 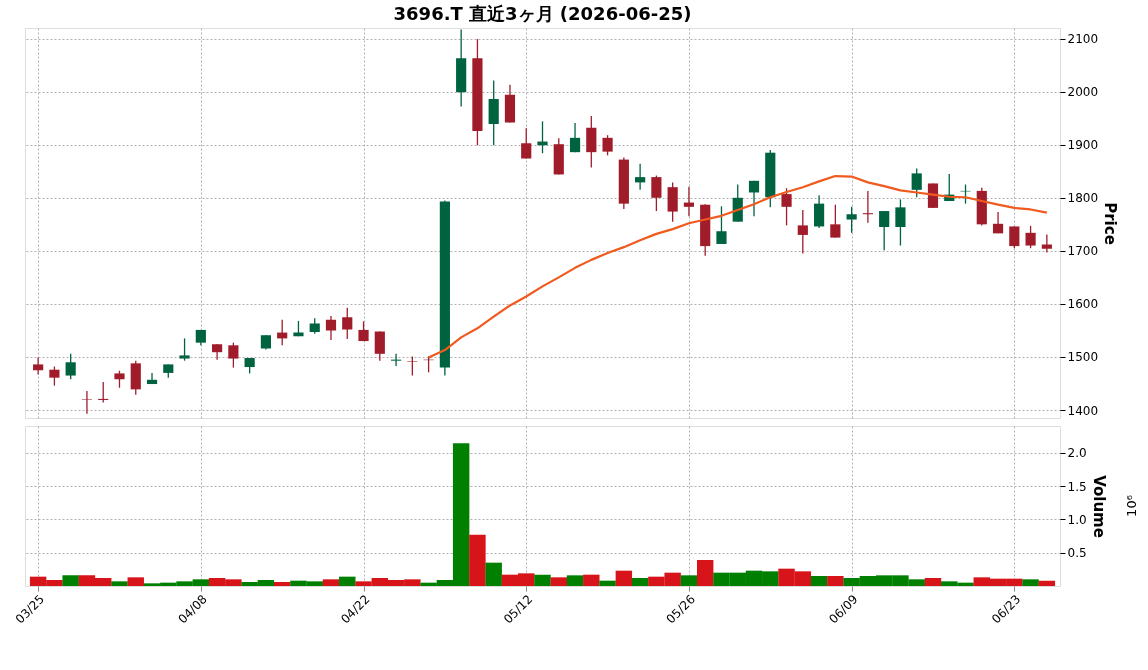 What do you see at coordinates (1083, 92) in the screenshot?
I see `y-tick-label: 2000` at bounding box center [1083, 92].